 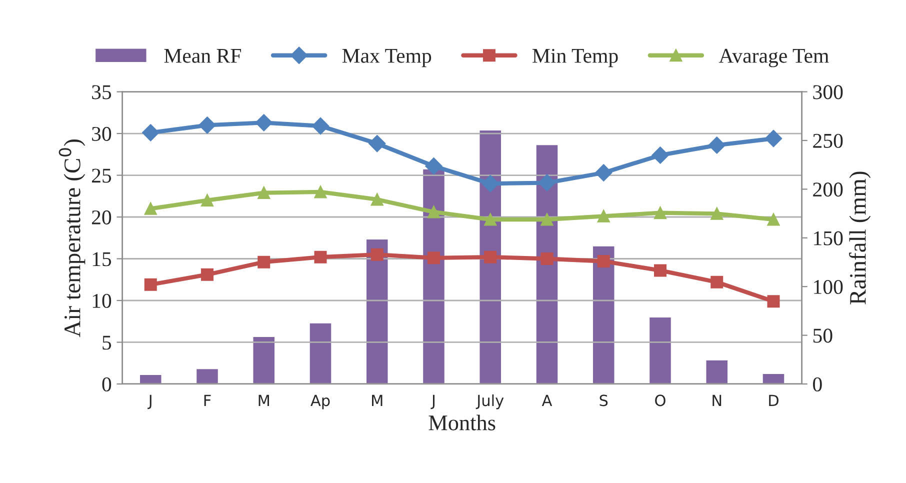 I want to click on x-axis-title: Months, so click(x=462, y=422).